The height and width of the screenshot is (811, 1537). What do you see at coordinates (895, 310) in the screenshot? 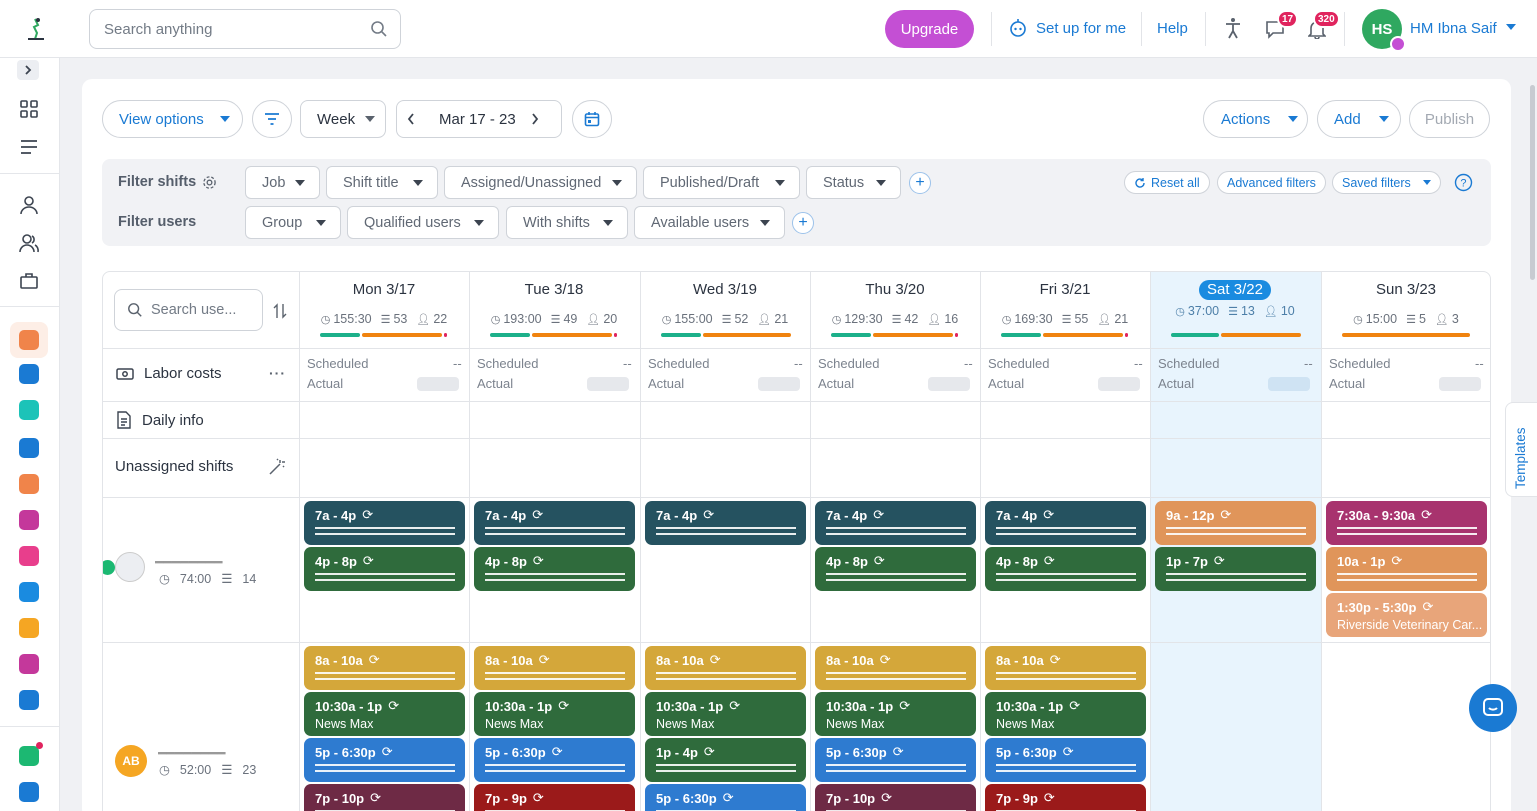
I see `day-header: Thu 3/20 ◷ 129:30 ☰ 42 👤︎ 16` at bounding box center [895, 310].